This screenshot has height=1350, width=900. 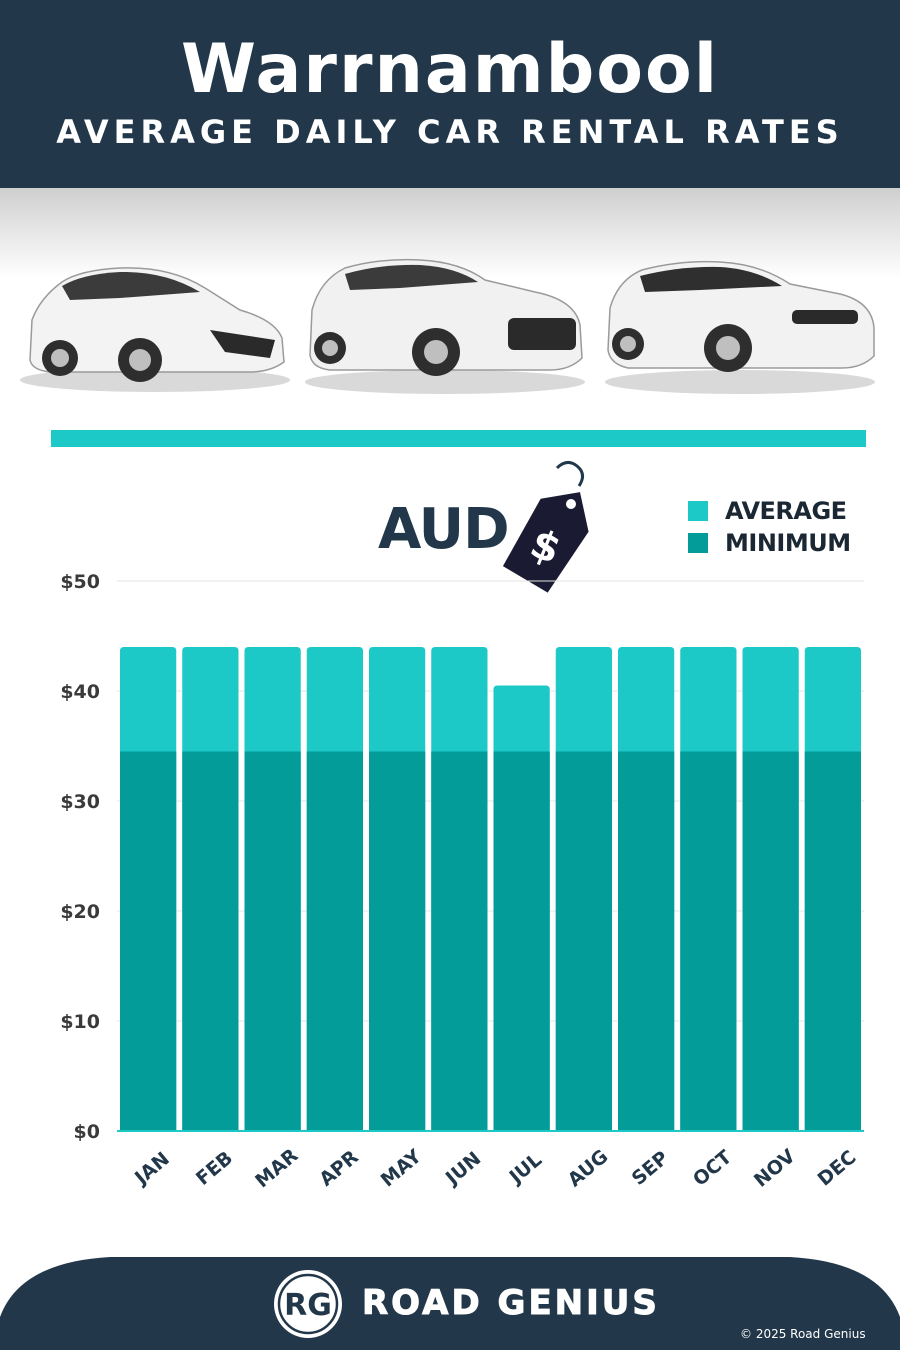 What do you see at coordinates (786, 511) in the screenshot?
I see `legend-label-average: AVERAGE` at bounding box center [786, 511].